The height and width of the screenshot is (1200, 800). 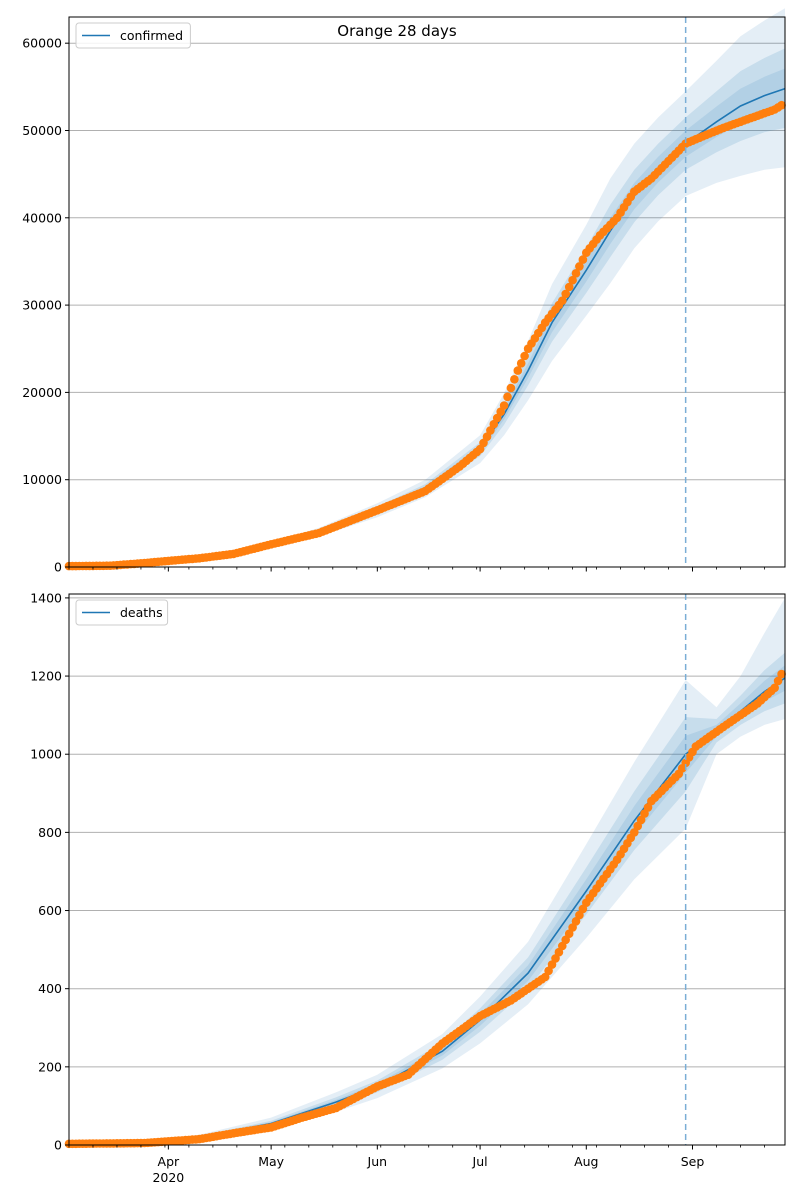 I want to click on legend-label: confirmed, so click(x=151, y=35).